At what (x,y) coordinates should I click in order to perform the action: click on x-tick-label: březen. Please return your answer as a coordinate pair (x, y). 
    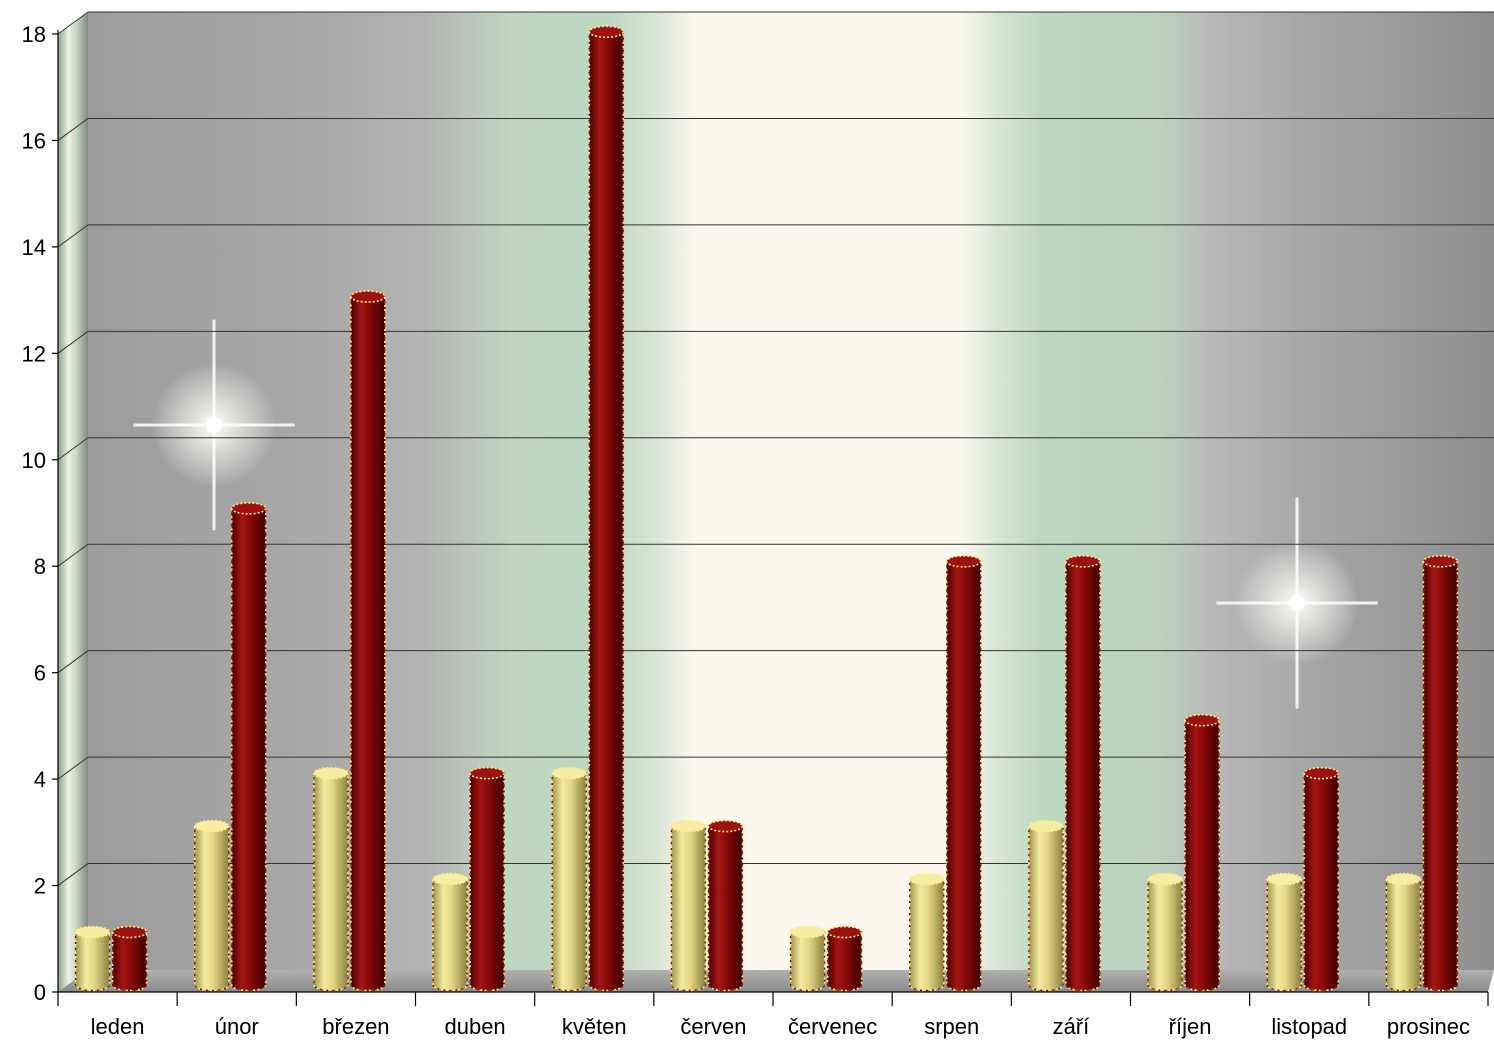
    Looking at the image, I should click on (355, 1026).